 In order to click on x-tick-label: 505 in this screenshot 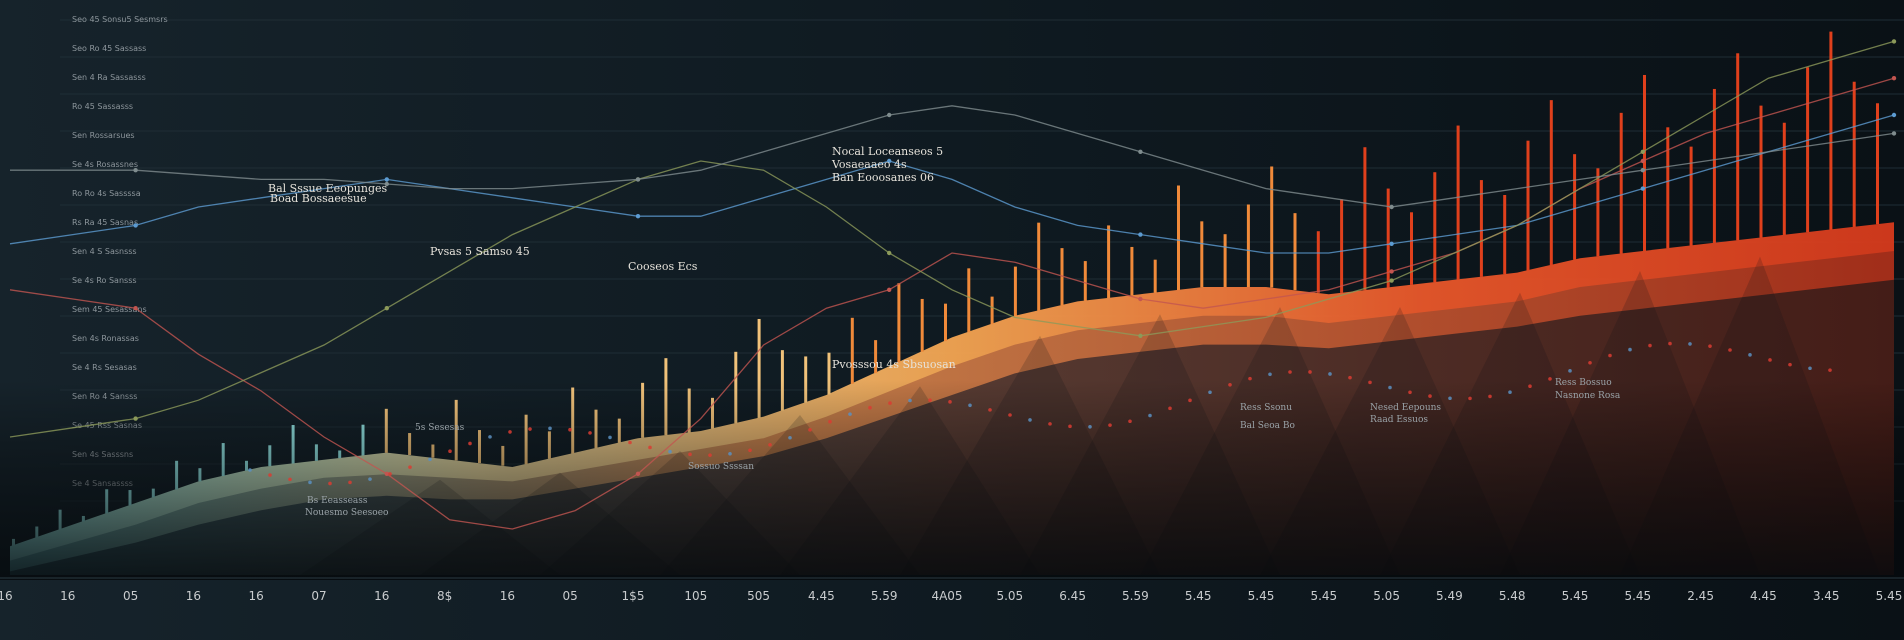, I will do `click(758, 596)`.